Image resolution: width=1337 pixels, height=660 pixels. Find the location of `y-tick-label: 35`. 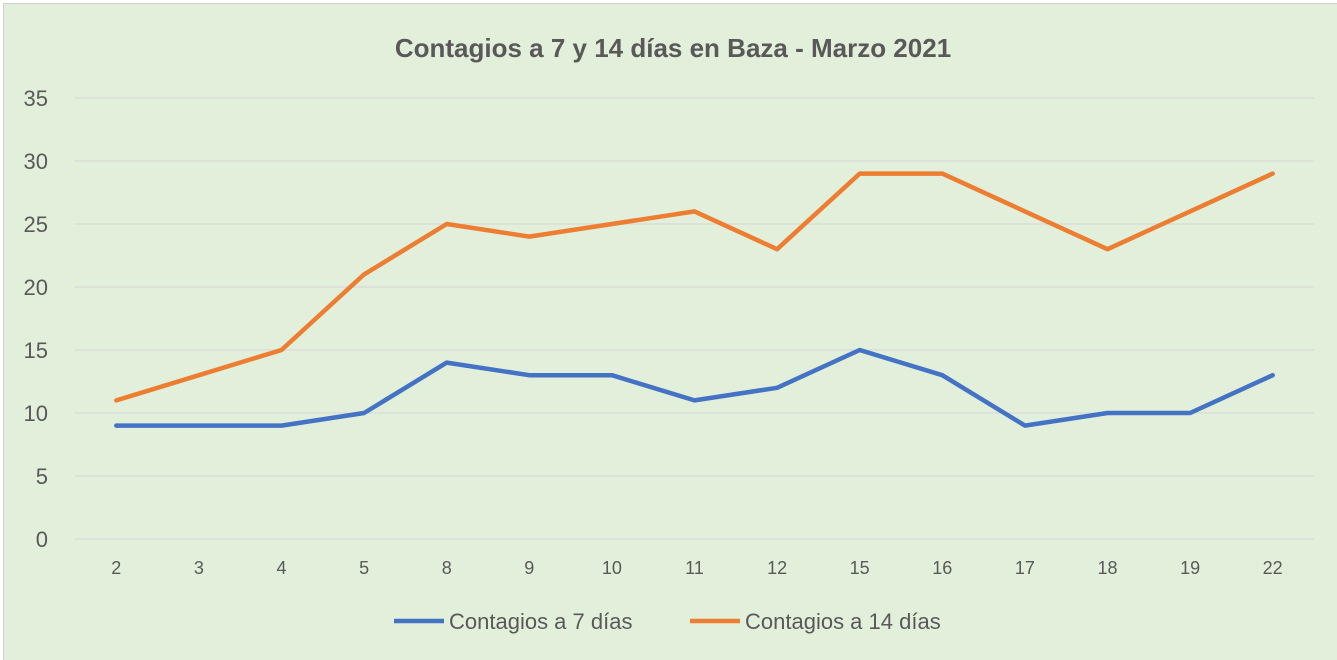

y-tick-label: 35 is located at coordinates (36, 98).